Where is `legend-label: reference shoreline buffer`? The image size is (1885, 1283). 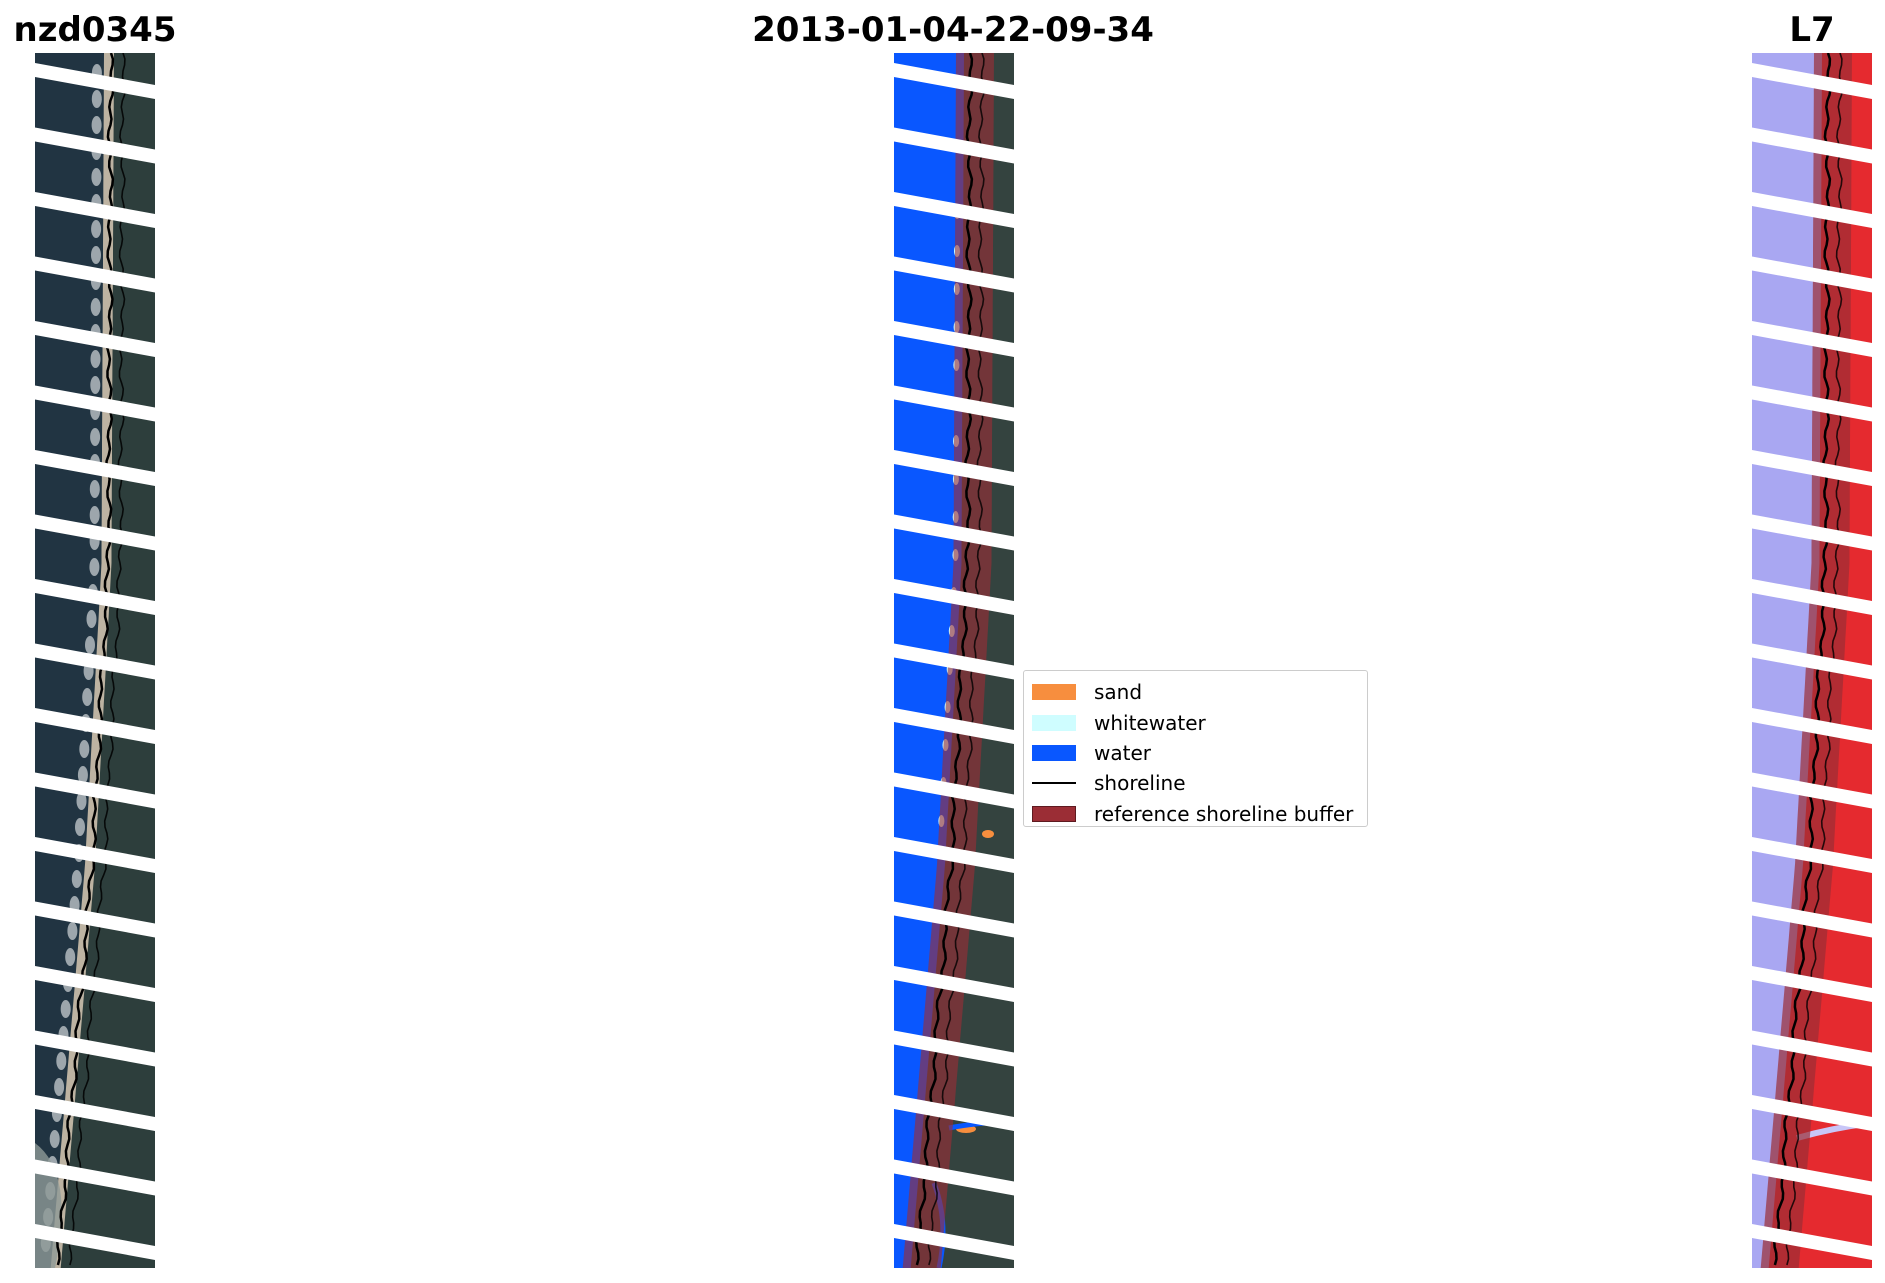 legend-label: reference shoreline buffer is located at coordinates (1224, 813).